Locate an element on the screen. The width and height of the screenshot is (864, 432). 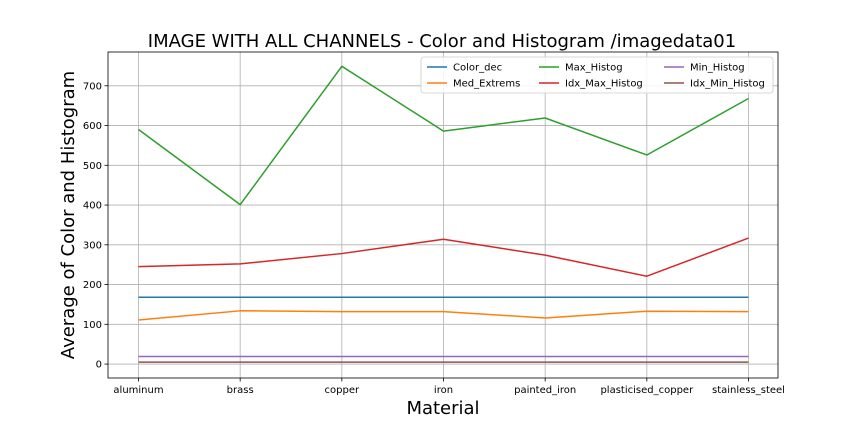
legend-label: Max_Histog is located at coordinates (594, 68).